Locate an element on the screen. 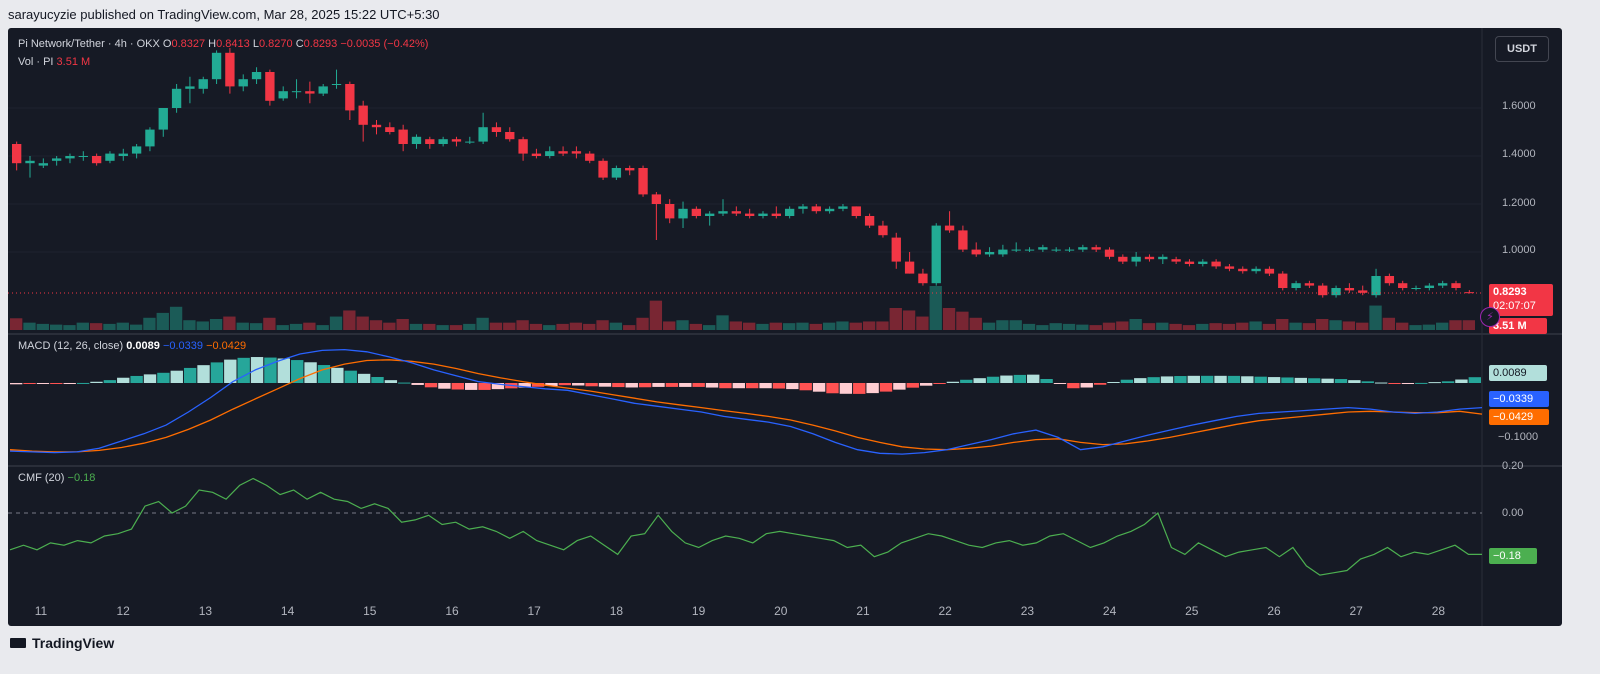  cmf-tick: 0.20 is located at coordinates (1513, 466).